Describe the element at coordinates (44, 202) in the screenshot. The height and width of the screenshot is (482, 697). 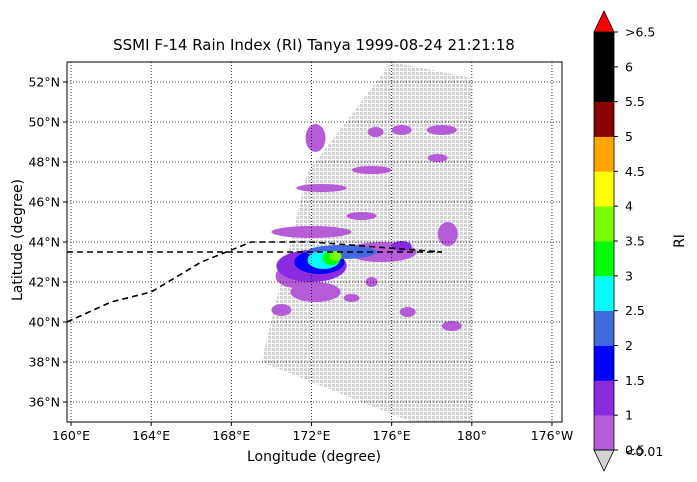
I see `y-tick-label-6: 46°N` at that location.